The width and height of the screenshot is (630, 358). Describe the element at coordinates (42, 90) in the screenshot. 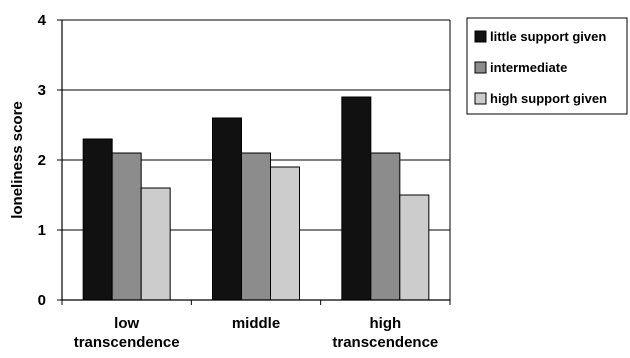

I see `y-tick-label: 3` at that location.